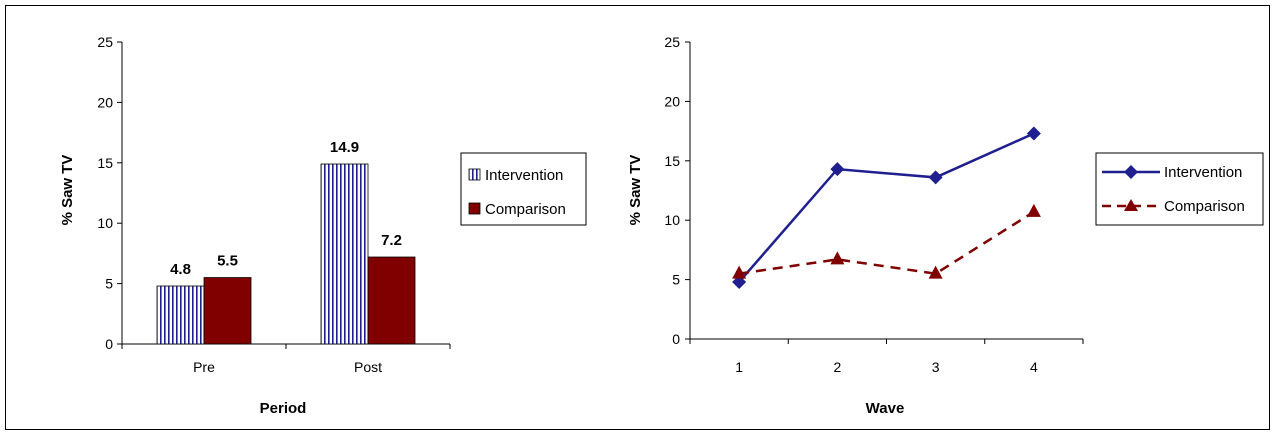 This screenshot has width=1278, height=434. I want to click on bar-chart-x-axis-title: Period, so click(283, 408).